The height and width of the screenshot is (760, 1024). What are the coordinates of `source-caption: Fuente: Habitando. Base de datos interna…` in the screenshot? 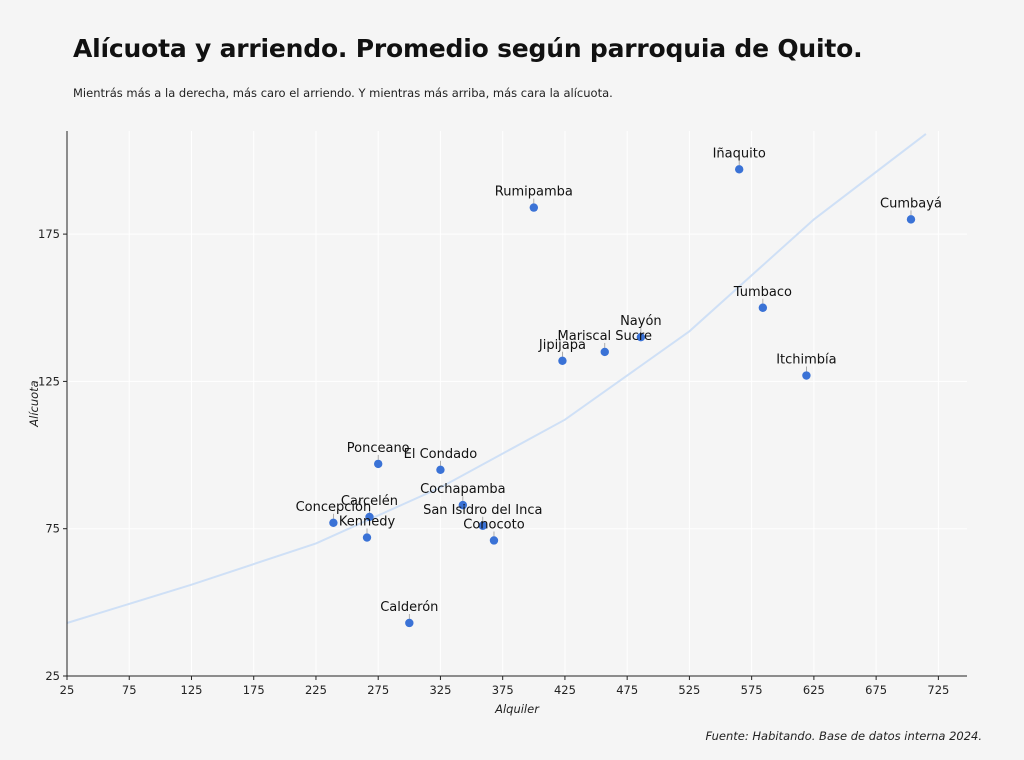 It's located at (843, 736).